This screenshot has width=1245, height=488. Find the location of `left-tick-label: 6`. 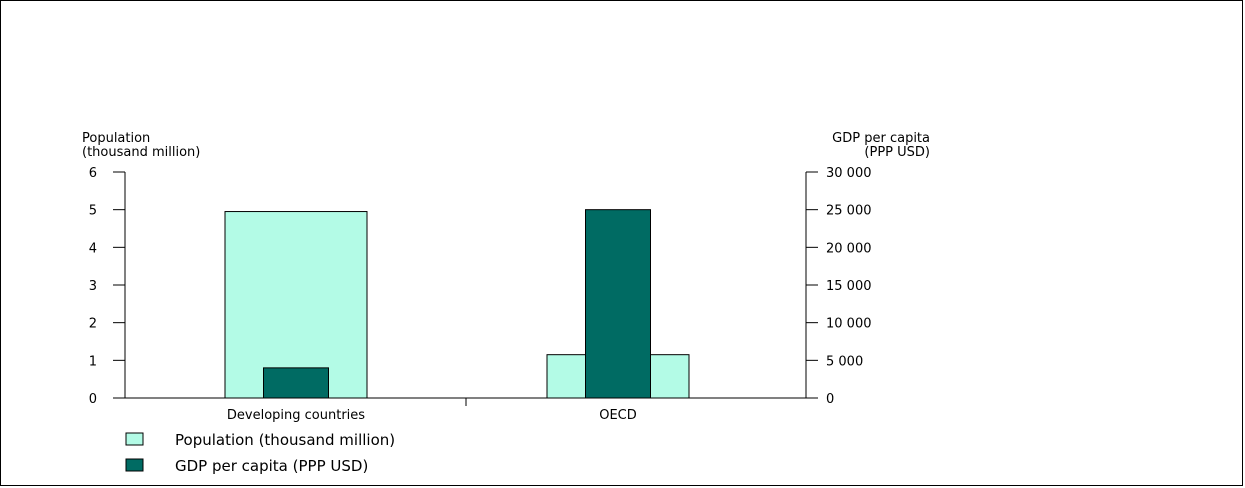

left-tick-label: 6 is located at coordinates (93, 173).